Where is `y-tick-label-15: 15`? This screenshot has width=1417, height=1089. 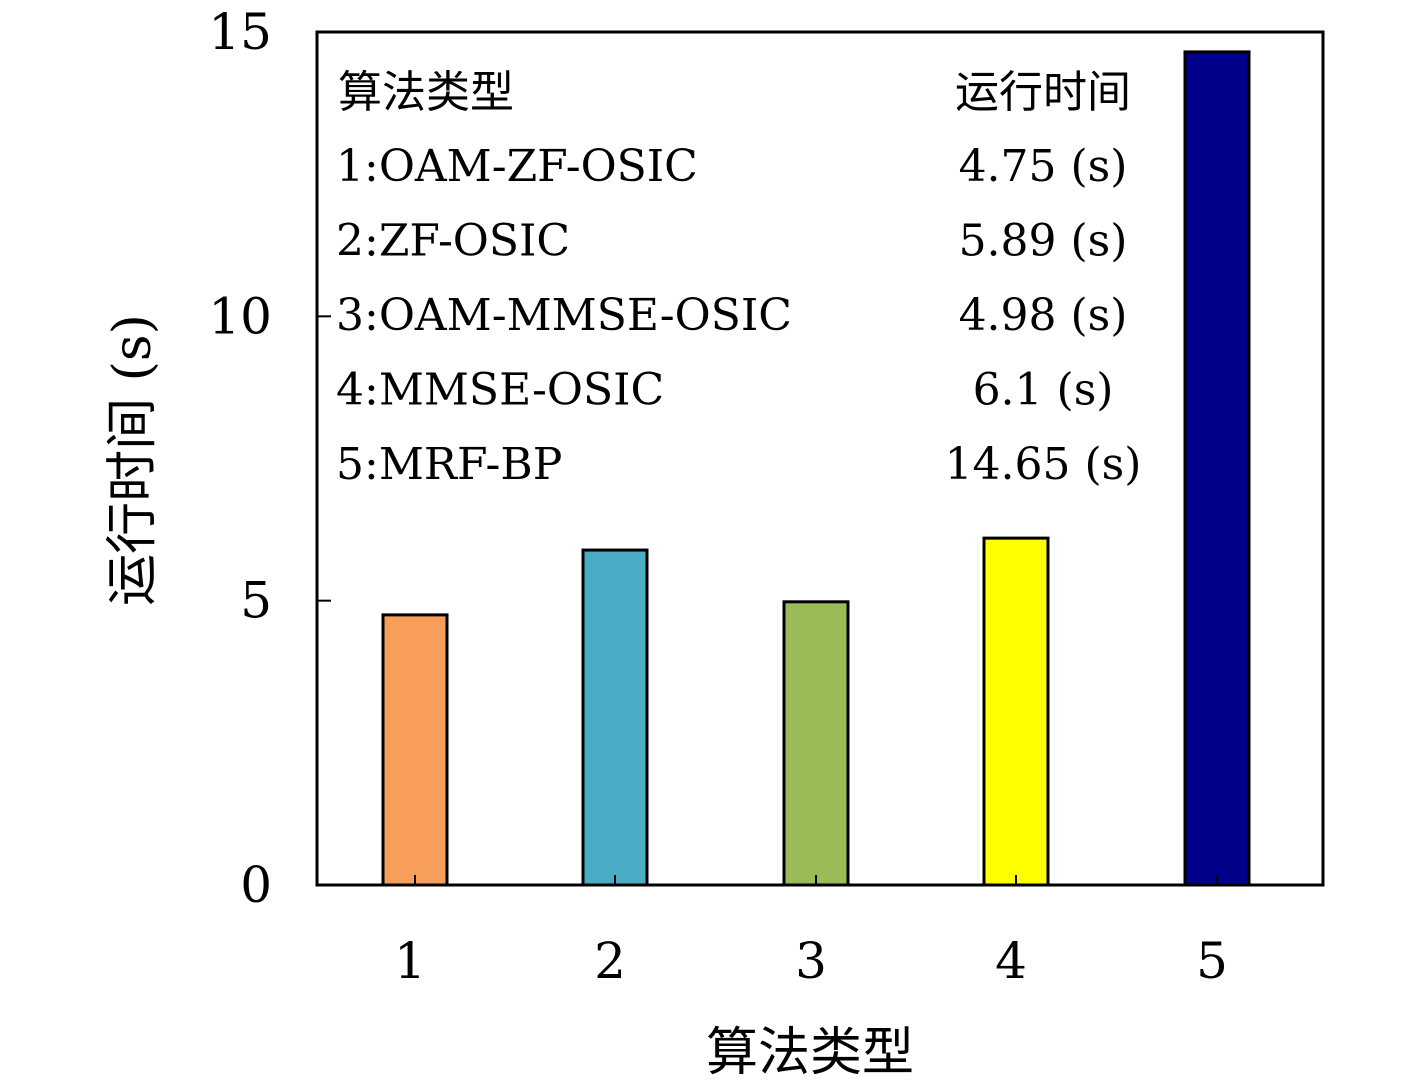
y-tick-label-15: 15 is located at coordinates (240, 32).